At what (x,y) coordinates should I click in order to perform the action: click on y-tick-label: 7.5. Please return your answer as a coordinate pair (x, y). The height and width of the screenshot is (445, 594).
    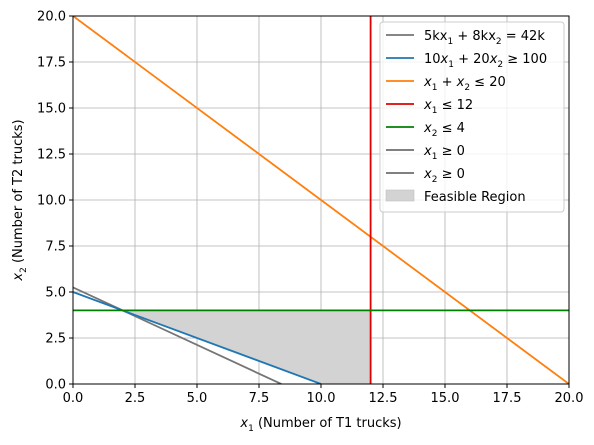
    Looking at the image, I should click on (55, 247).